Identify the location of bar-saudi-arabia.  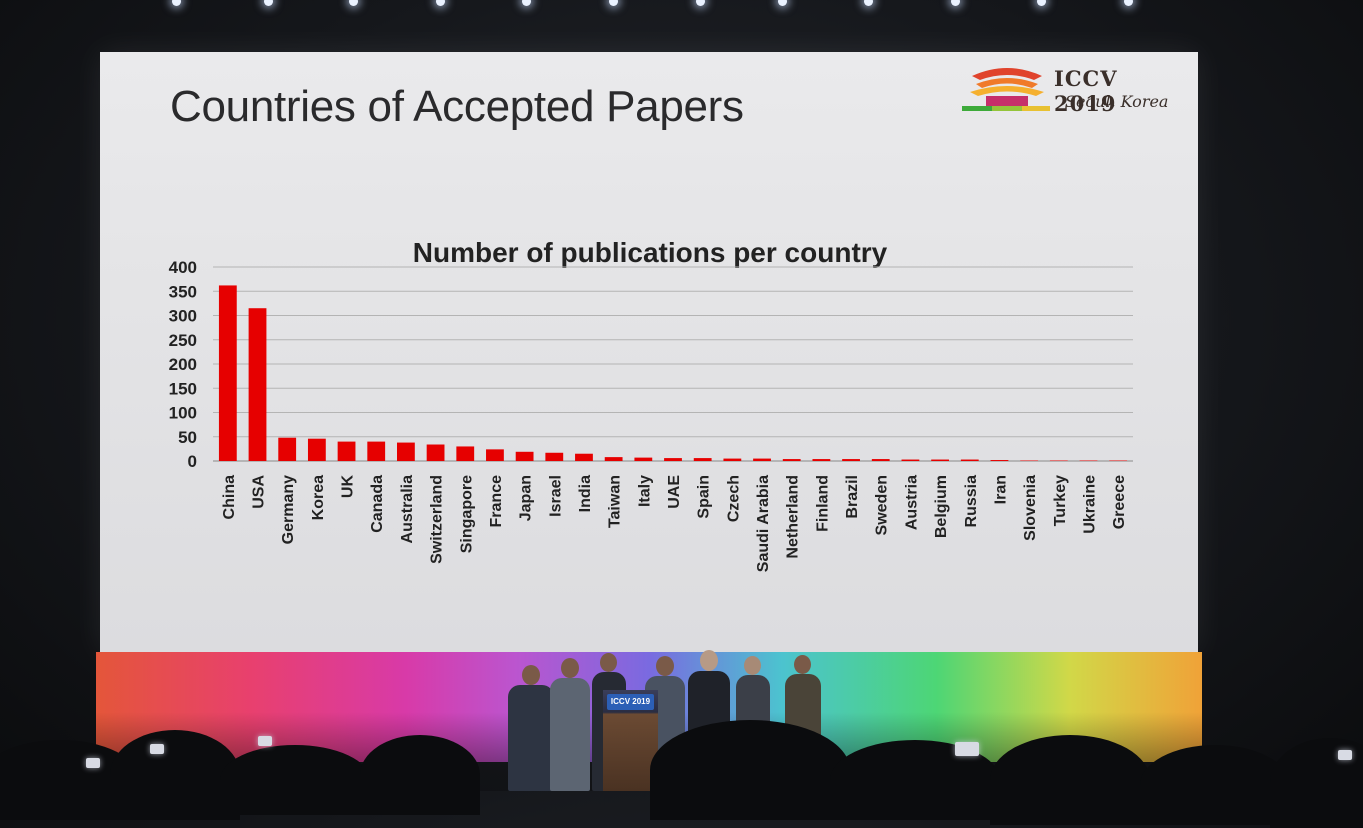
(762, 460).